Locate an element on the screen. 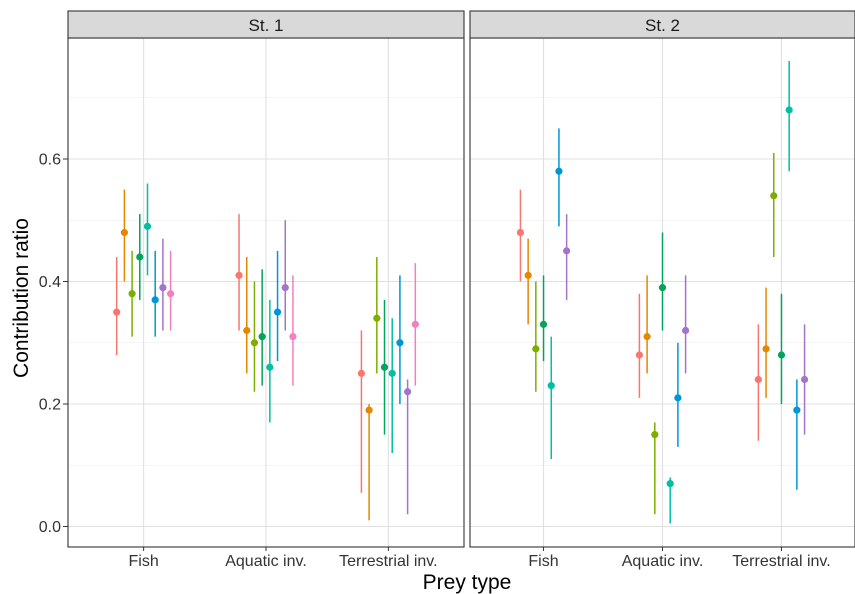  y-tick-label: 0.0 is located at coordinates (50, 527).